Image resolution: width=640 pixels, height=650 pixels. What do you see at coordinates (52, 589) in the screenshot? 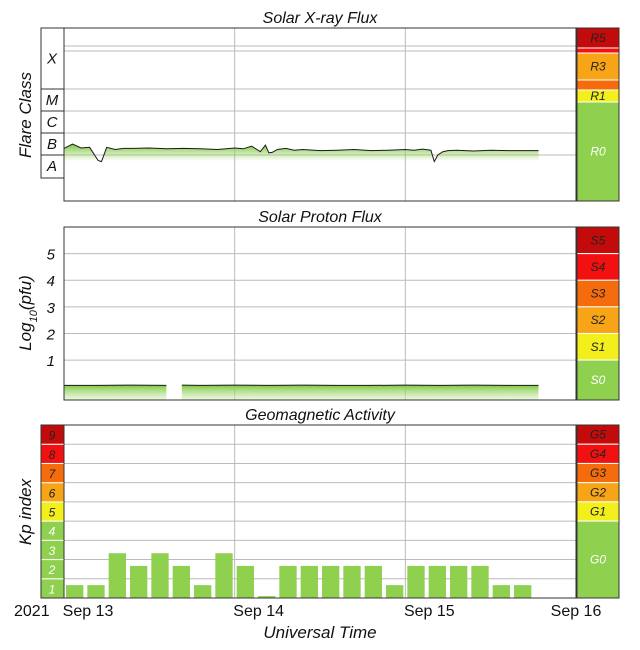
I see `kp-level-label: 1` at bounding box center [52, 589].